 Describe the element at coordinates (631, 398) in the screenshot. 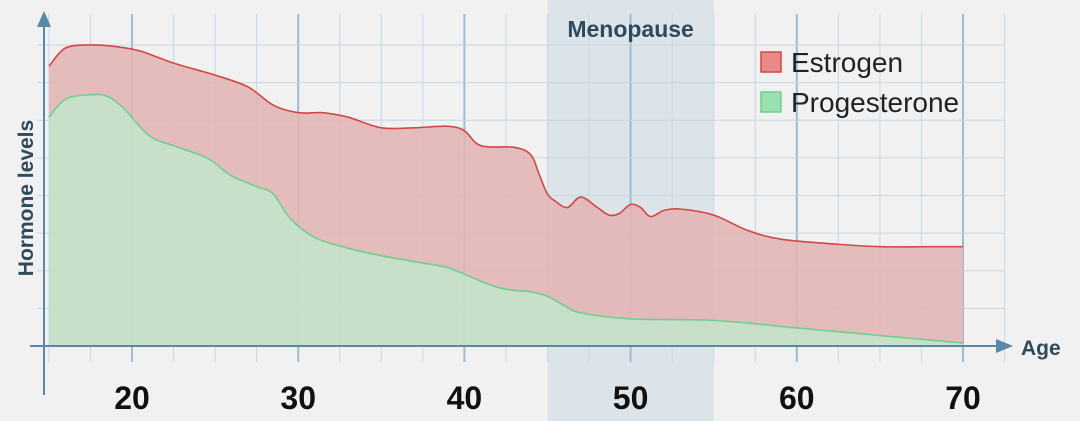

I see `x-tick-label: 50` at that location.